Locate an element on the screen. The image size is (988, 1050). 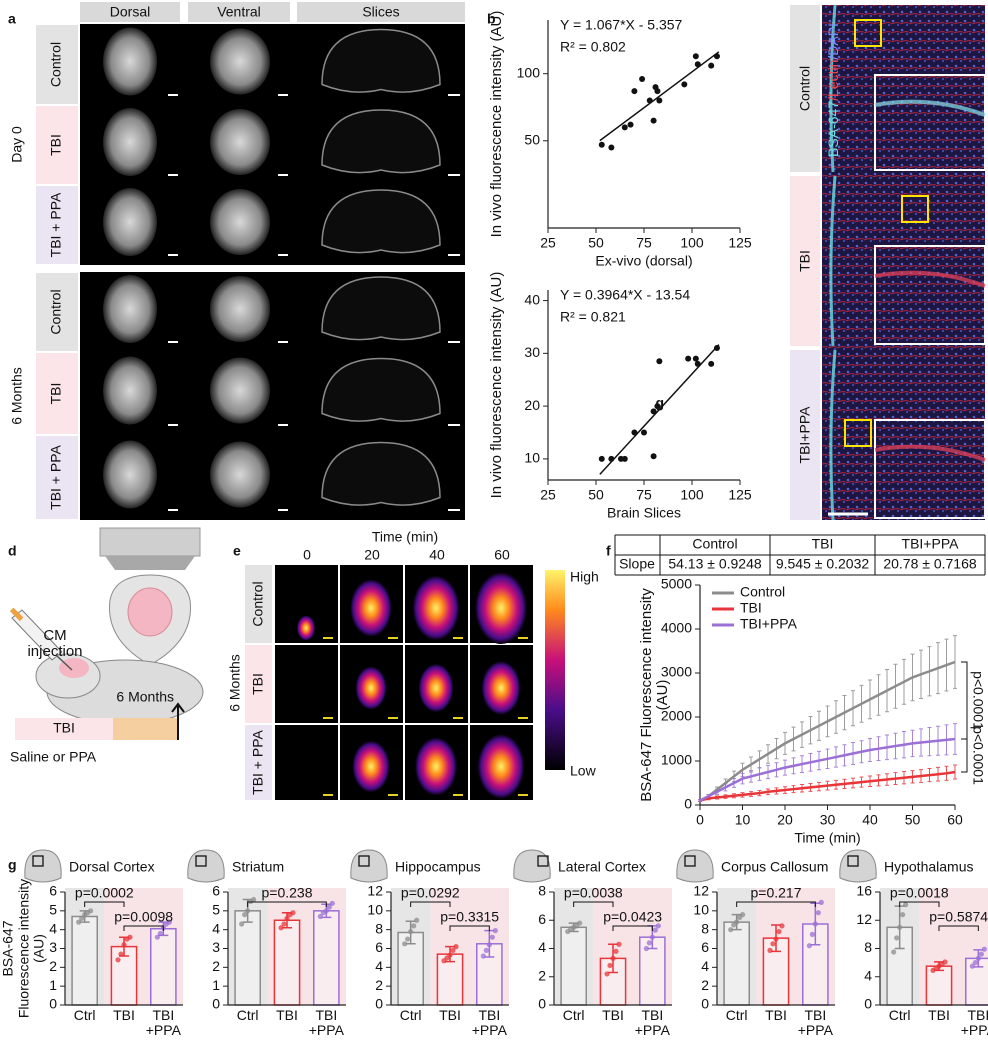
x-tick-label: 40 is located at coordinates (870, 820).